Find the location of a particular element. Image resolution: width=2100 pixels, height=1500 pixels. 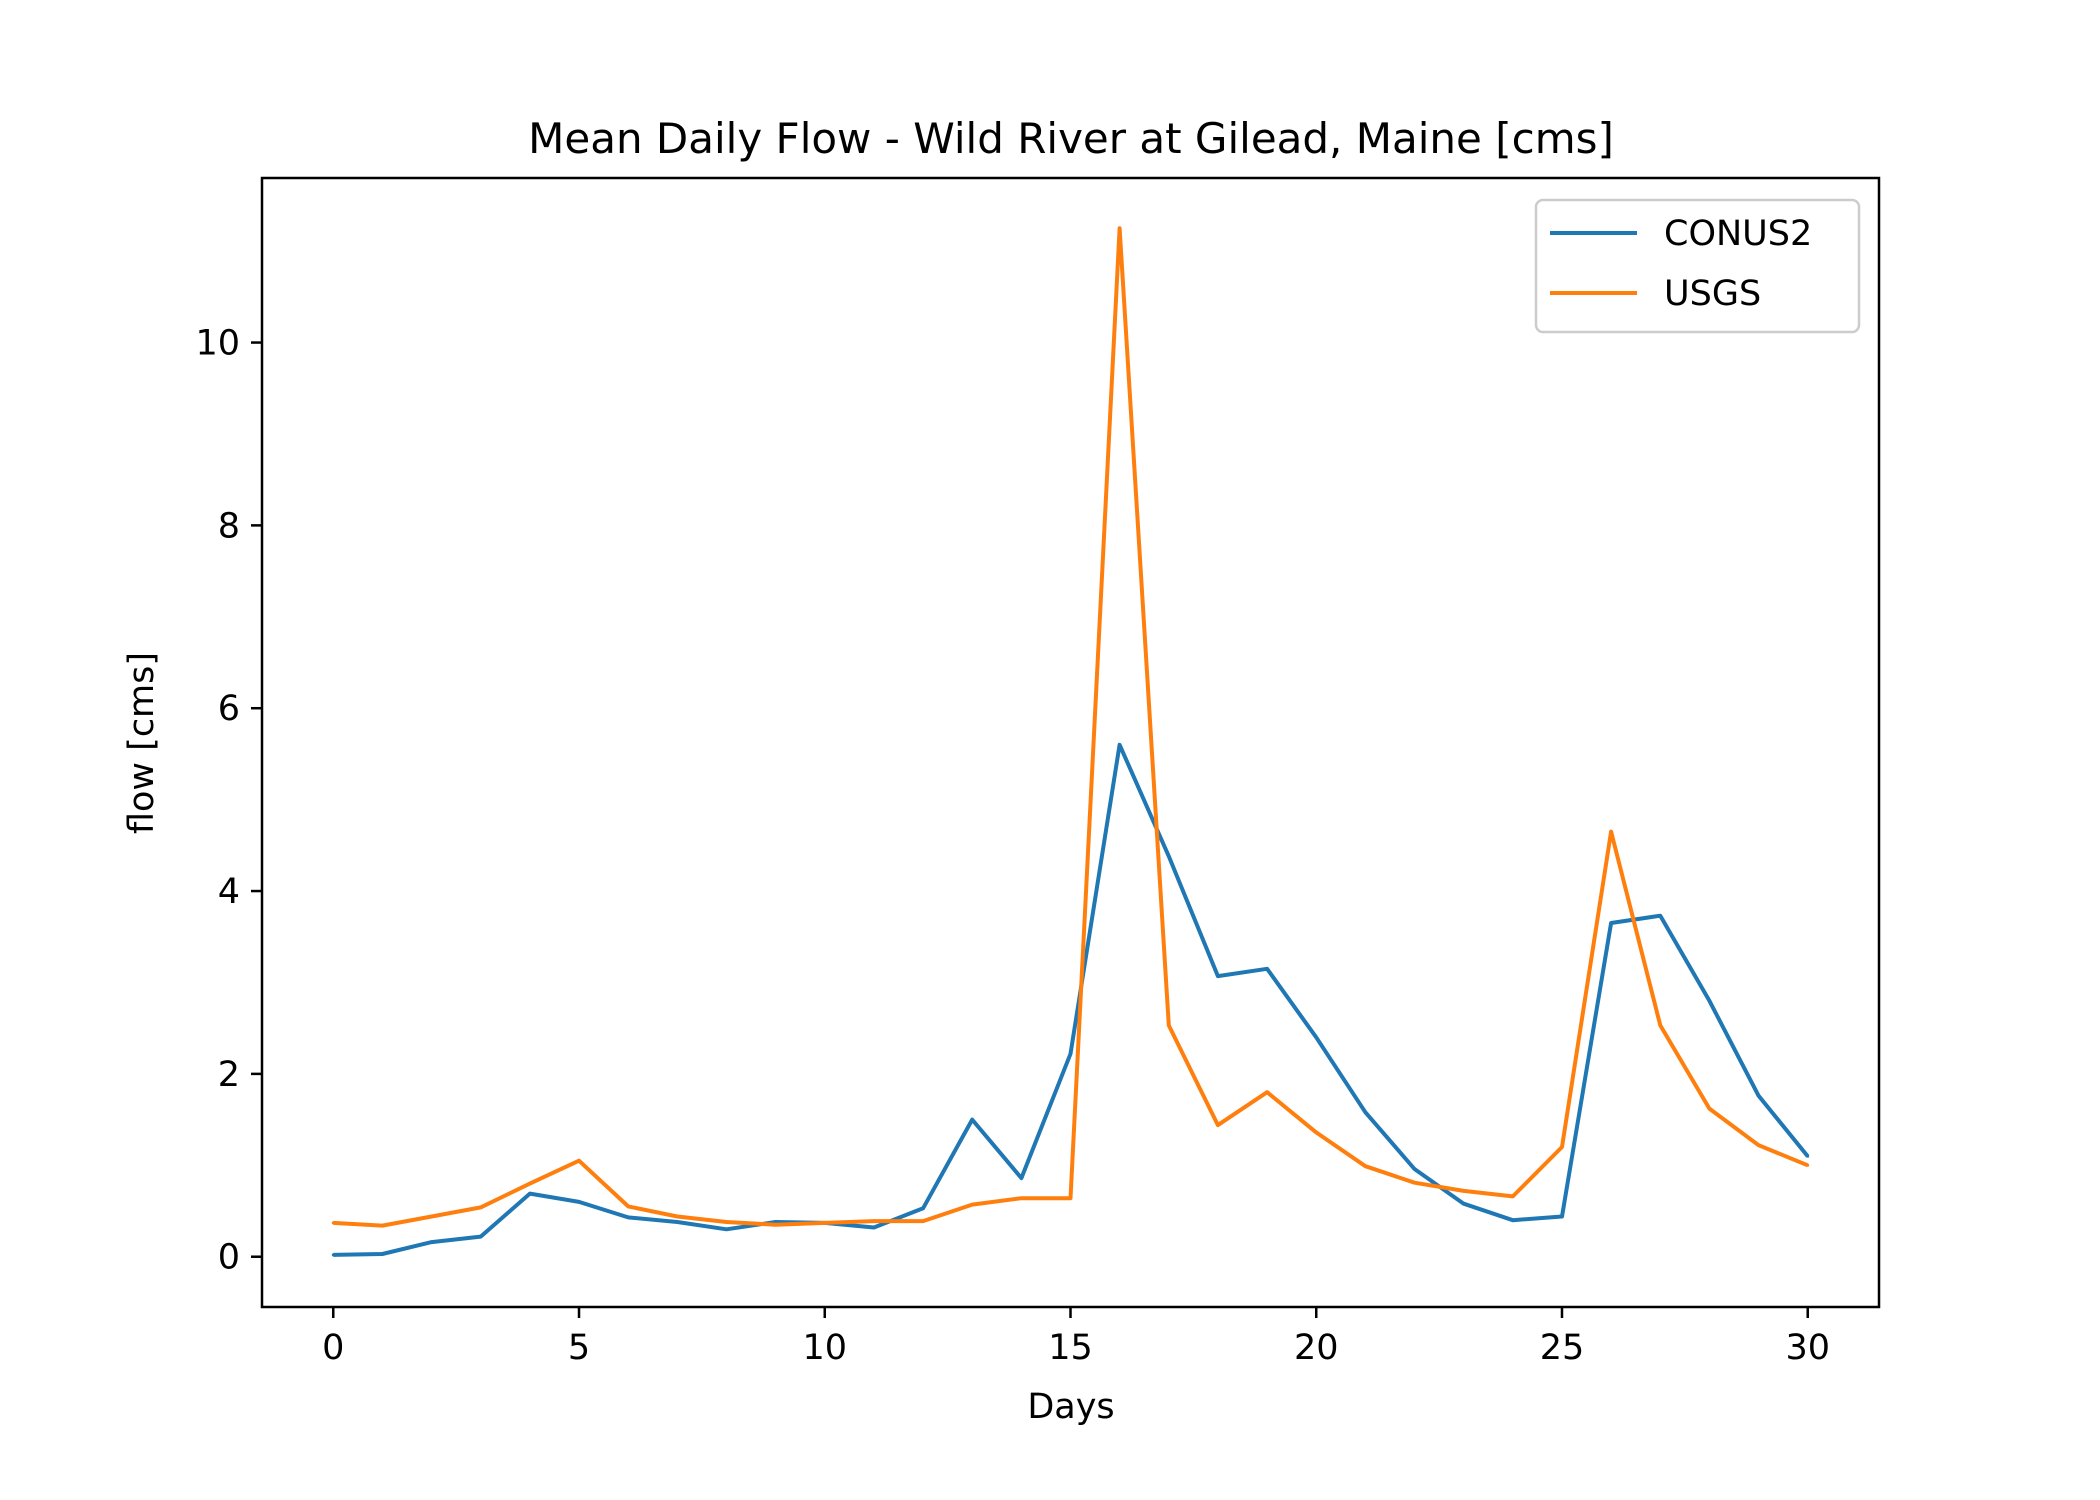

y-tick-label: 6 is located at coordinates (229, 709).